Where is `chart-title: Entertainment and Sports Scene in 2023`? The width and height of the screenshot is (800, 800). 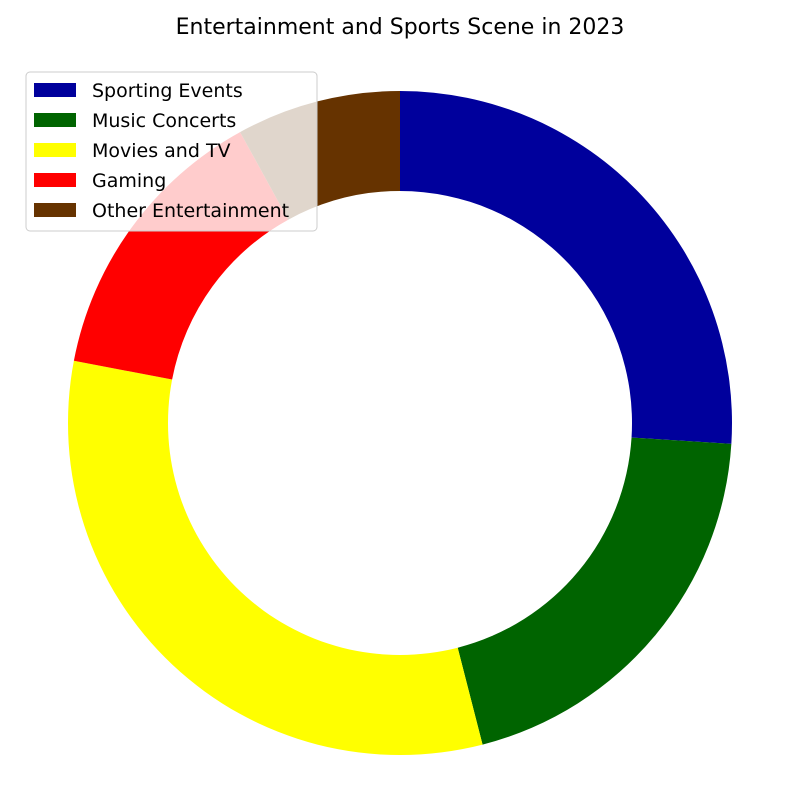
chart-title: Entertainment and Sports Scene in 2023 is located at coordinates (400, 27).